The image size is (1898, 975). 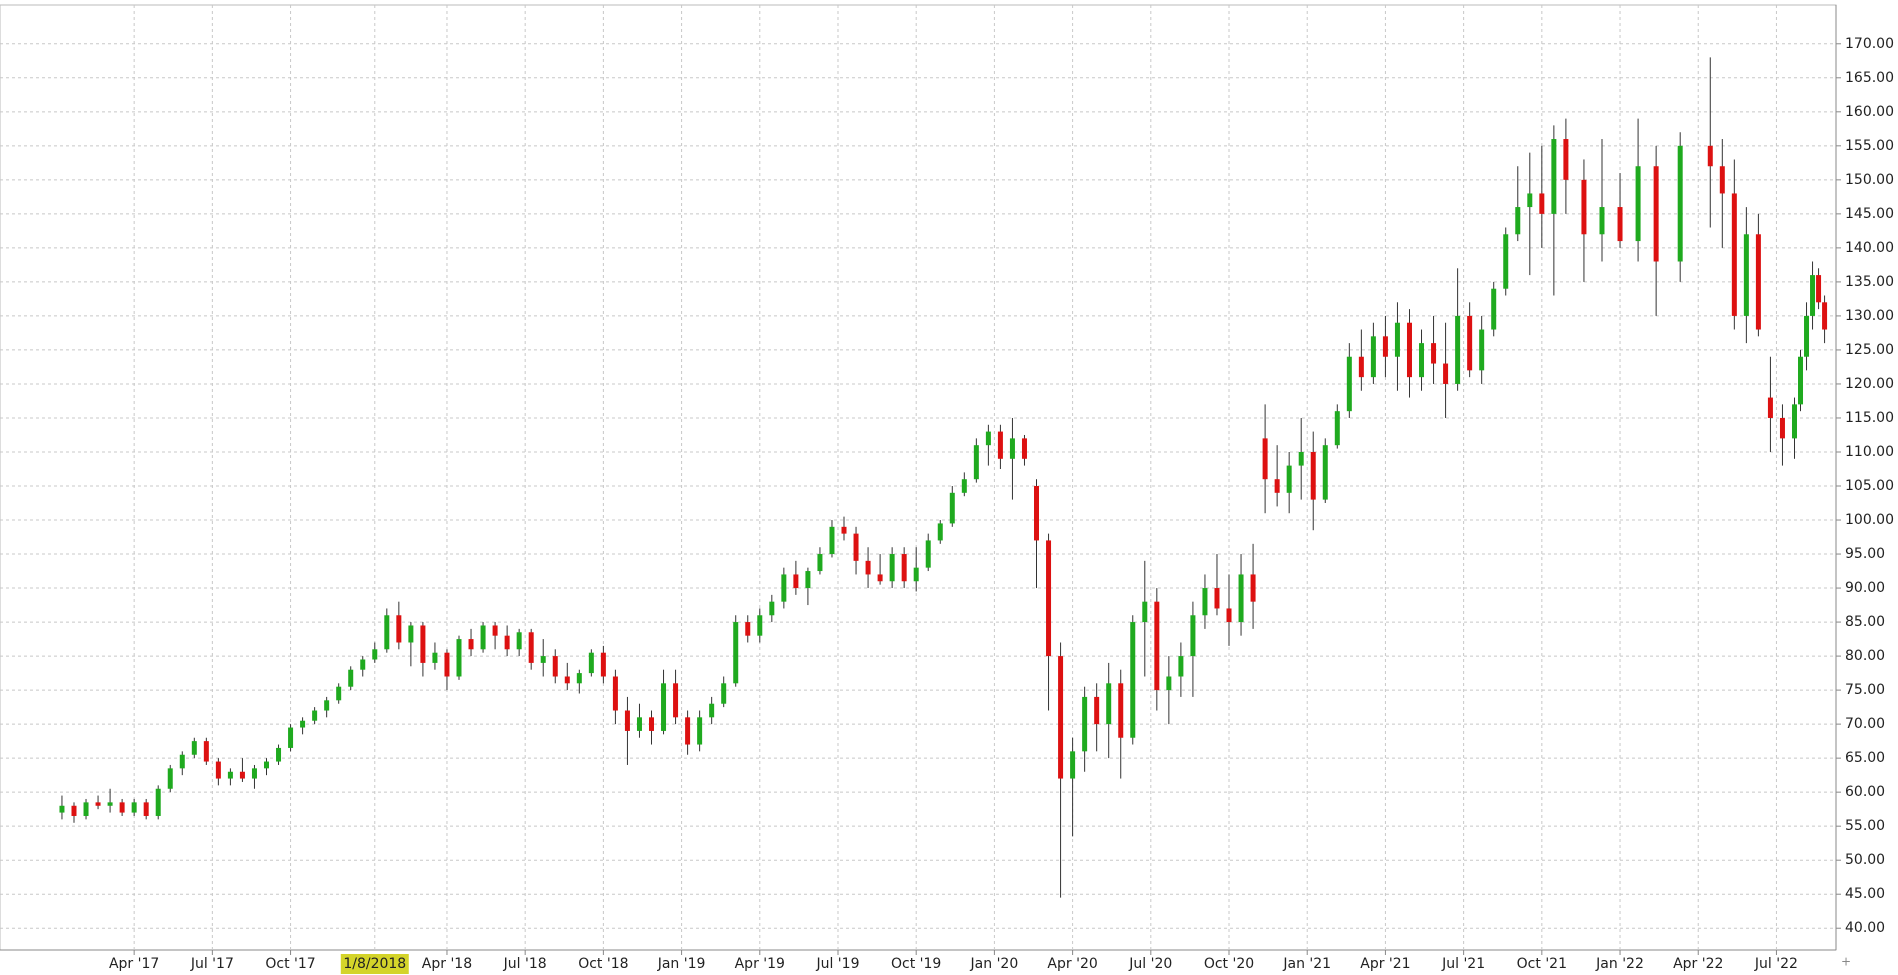 What do you see at coordinates (994, 964) in the screenshot?
I see `x-tick-label: Jan '20` at bounding box center [994, 964].